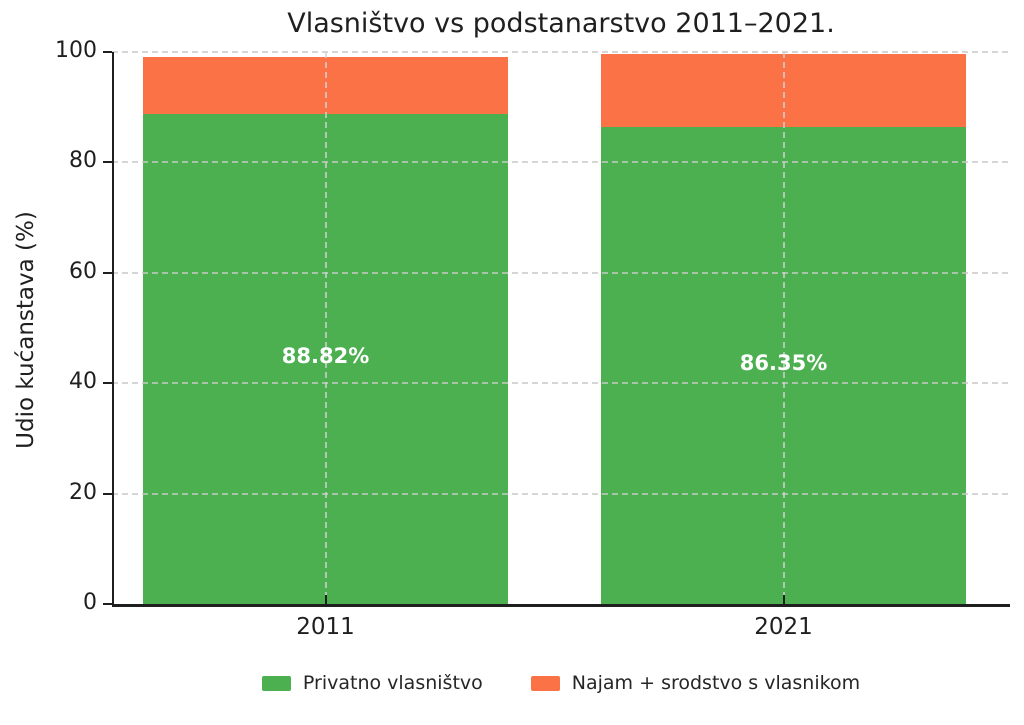  Describe the element at coordinates (783, 627) in the screenshot. I see `x-tick-label-2021: 2021` at that location.